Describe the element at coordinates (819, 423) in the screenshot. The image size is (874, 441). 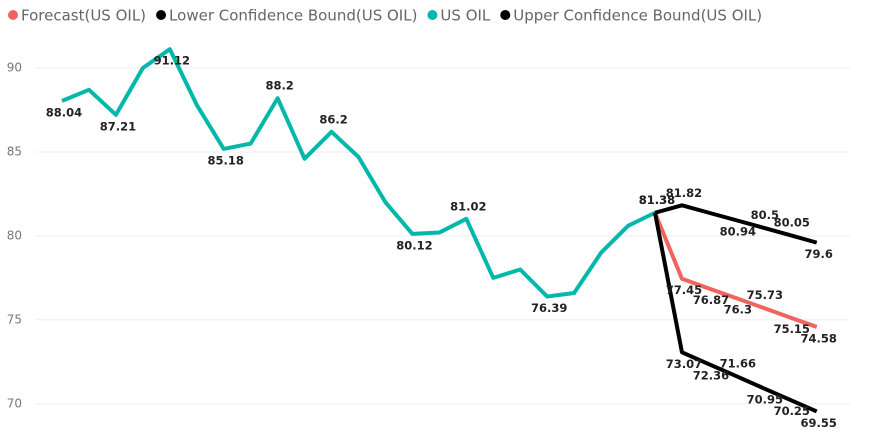
I see `data-label: 69.55` at that location.